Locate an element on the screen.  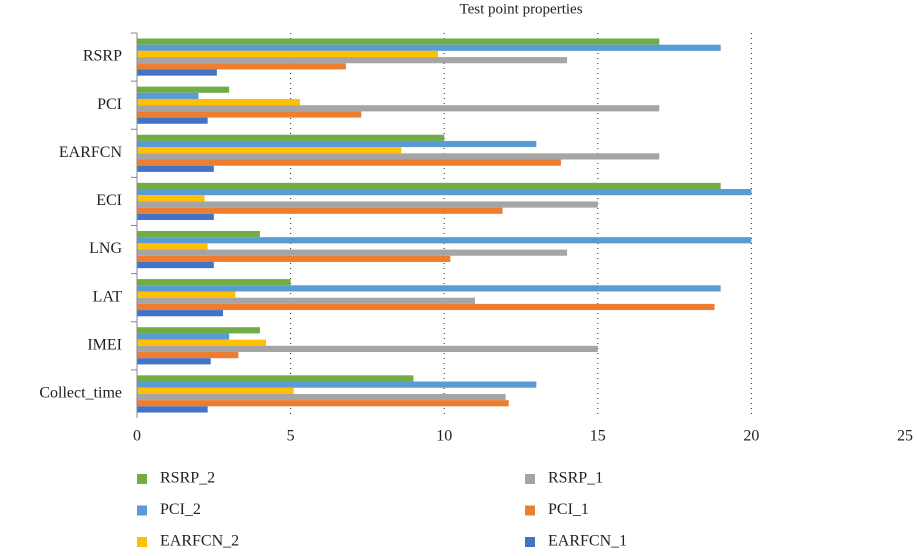
y-tick-label: PCI is located at coordinates (109, 104).